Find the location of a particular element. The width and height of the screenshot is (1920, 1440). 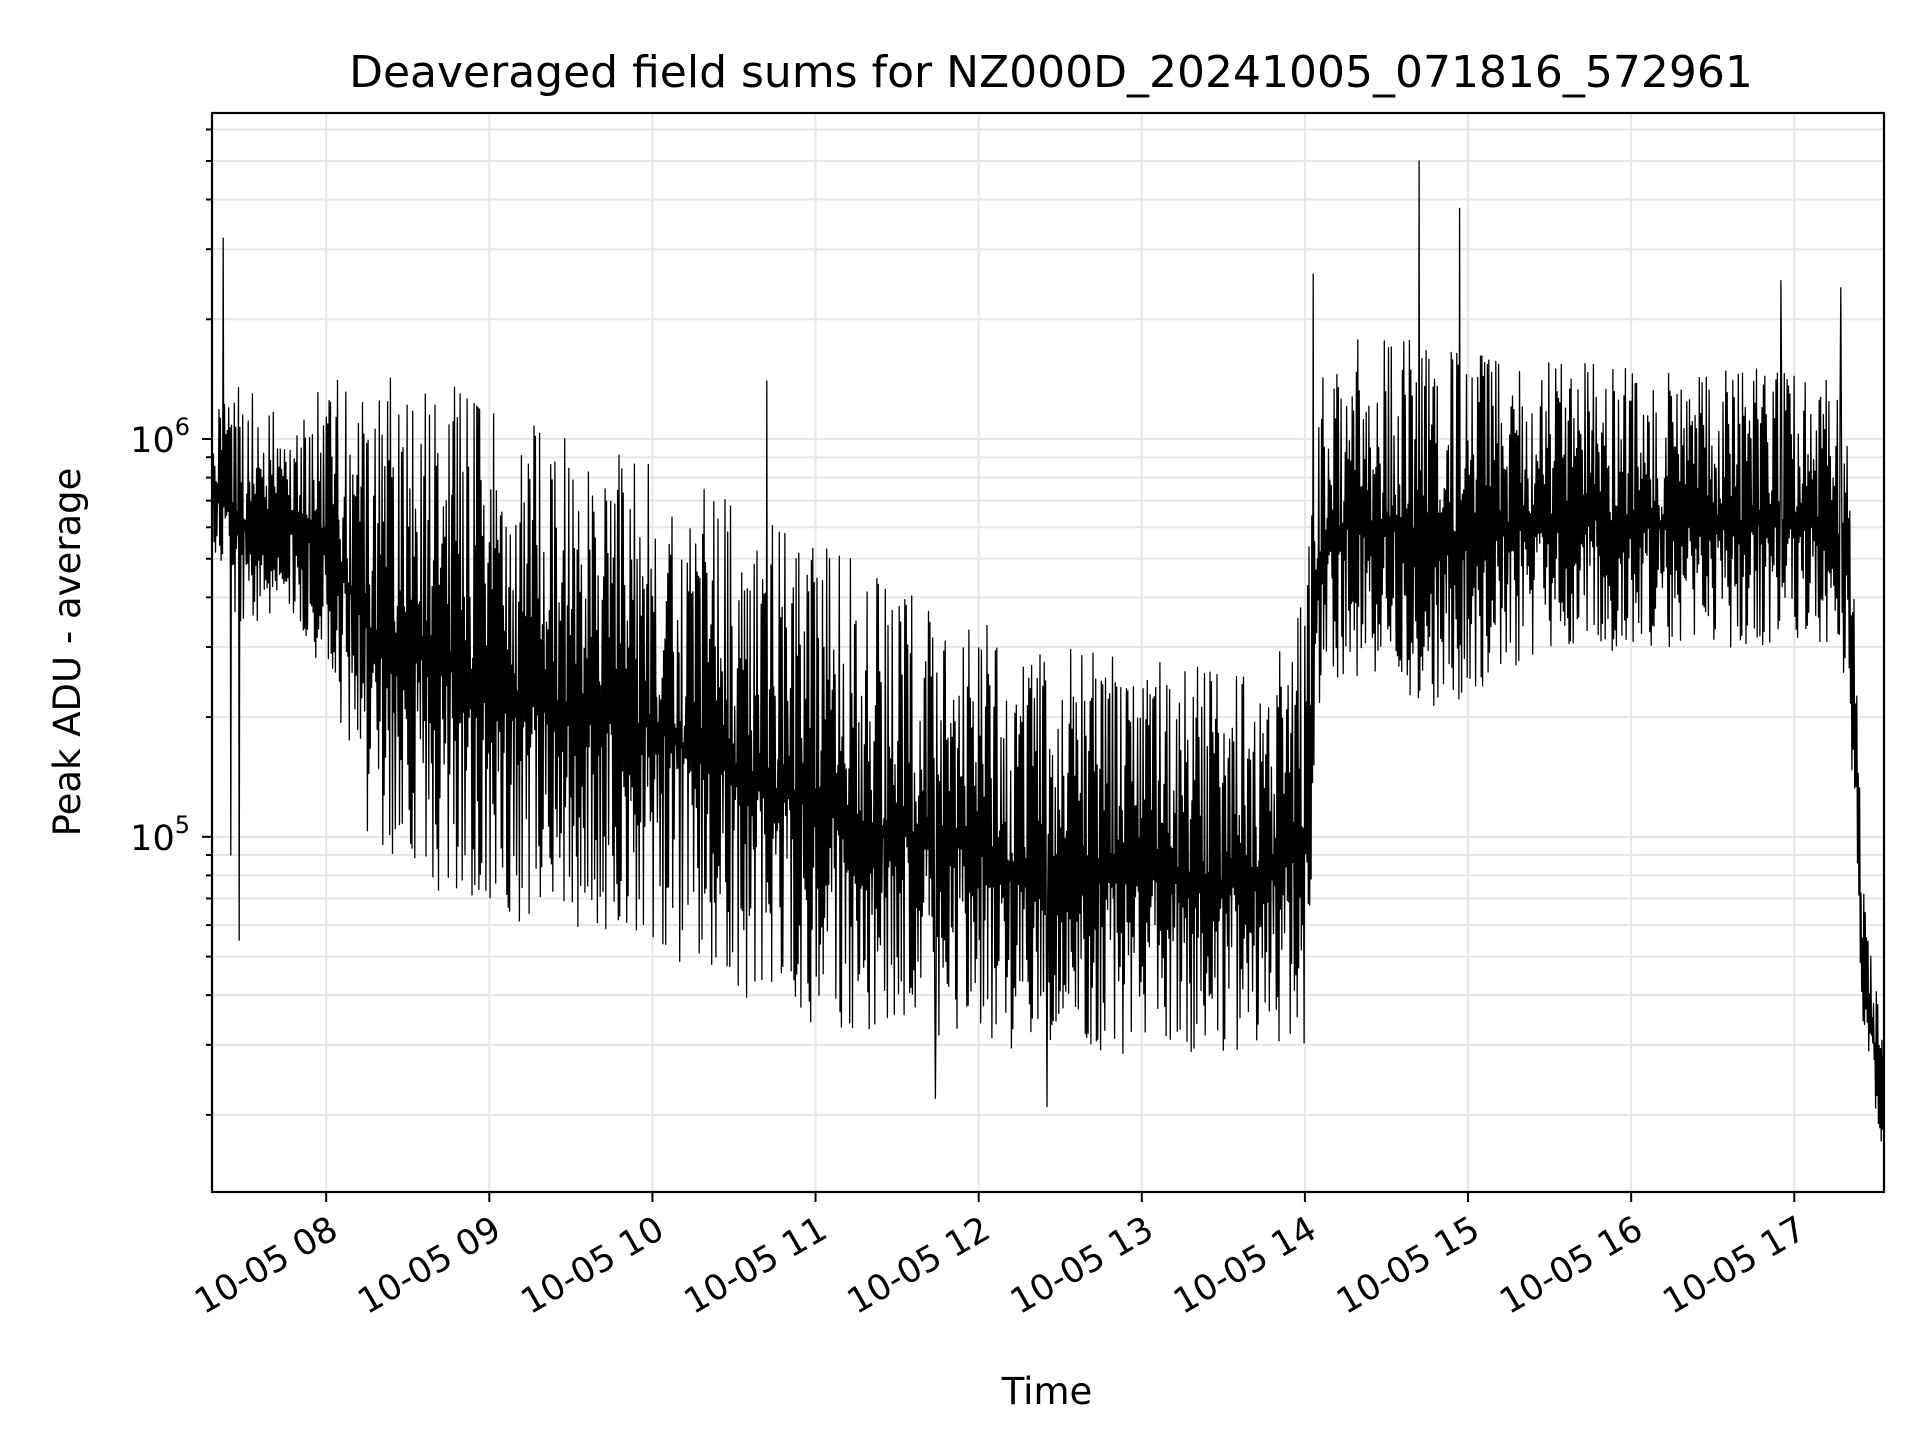

x-tick-label: 10-05 16 is located at coordinates (1571, 1265).